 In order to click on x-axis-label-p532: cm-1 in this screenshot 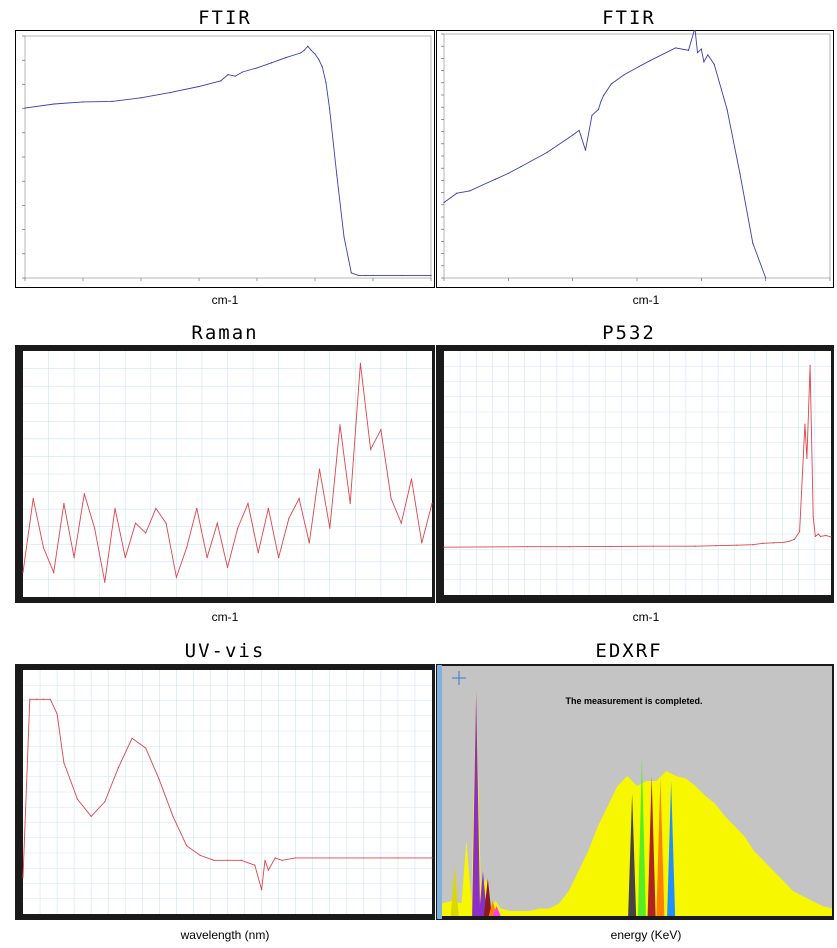, I will do `click(646, 617)`.